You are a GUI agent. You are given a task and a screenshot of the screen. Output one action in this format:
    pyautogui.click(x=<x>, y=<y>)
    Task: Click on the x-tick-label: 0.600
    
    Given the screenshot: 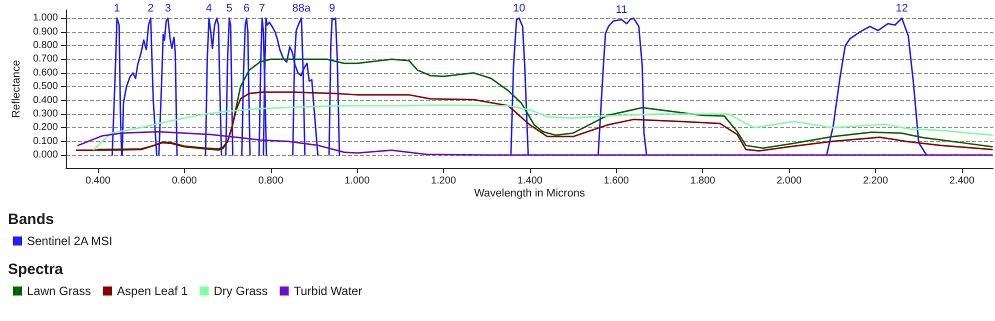 What is the action you would take?
    pyautogui.click(x=185, y=181)
    